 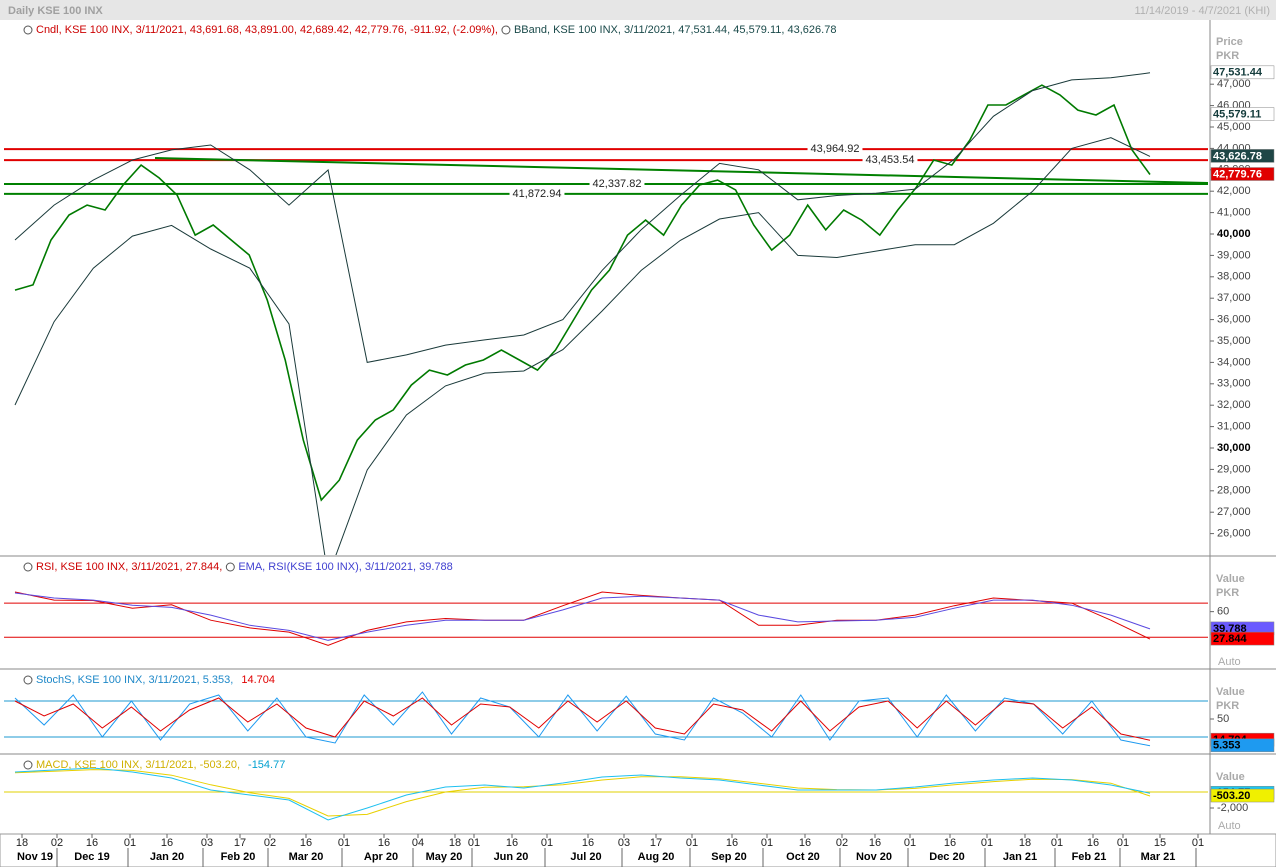 What do you see at coordinates (418, 843) in the screenshot?
I see `x-tick-label: 04` at bounding box center [418, 843].